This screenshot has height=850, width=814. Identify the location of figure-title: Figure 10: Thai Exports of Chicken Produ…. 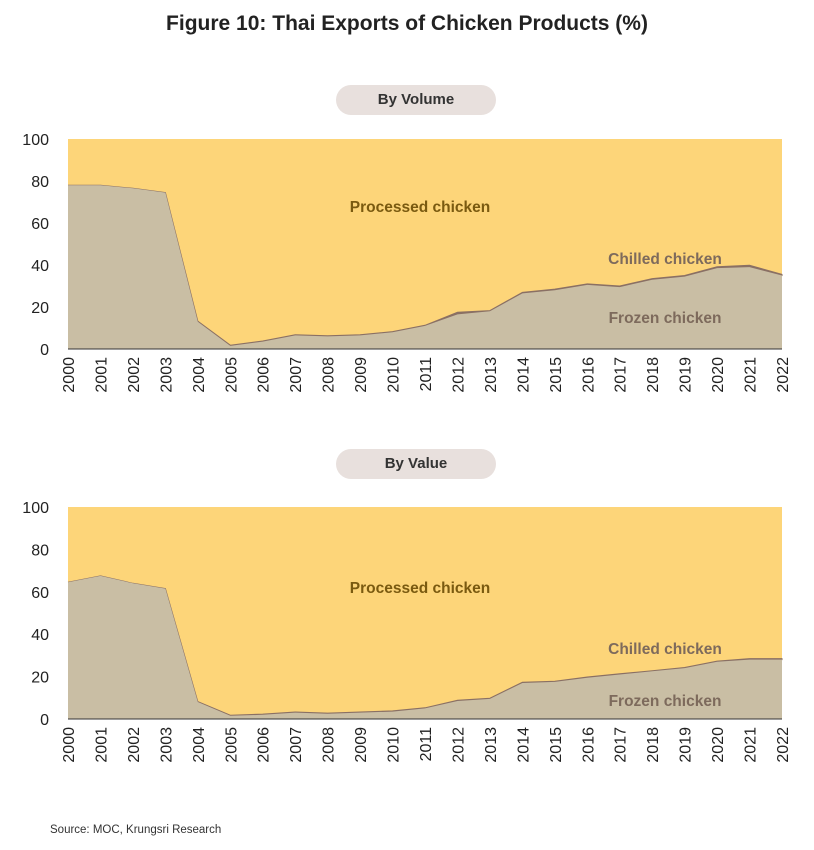
(407, 23).